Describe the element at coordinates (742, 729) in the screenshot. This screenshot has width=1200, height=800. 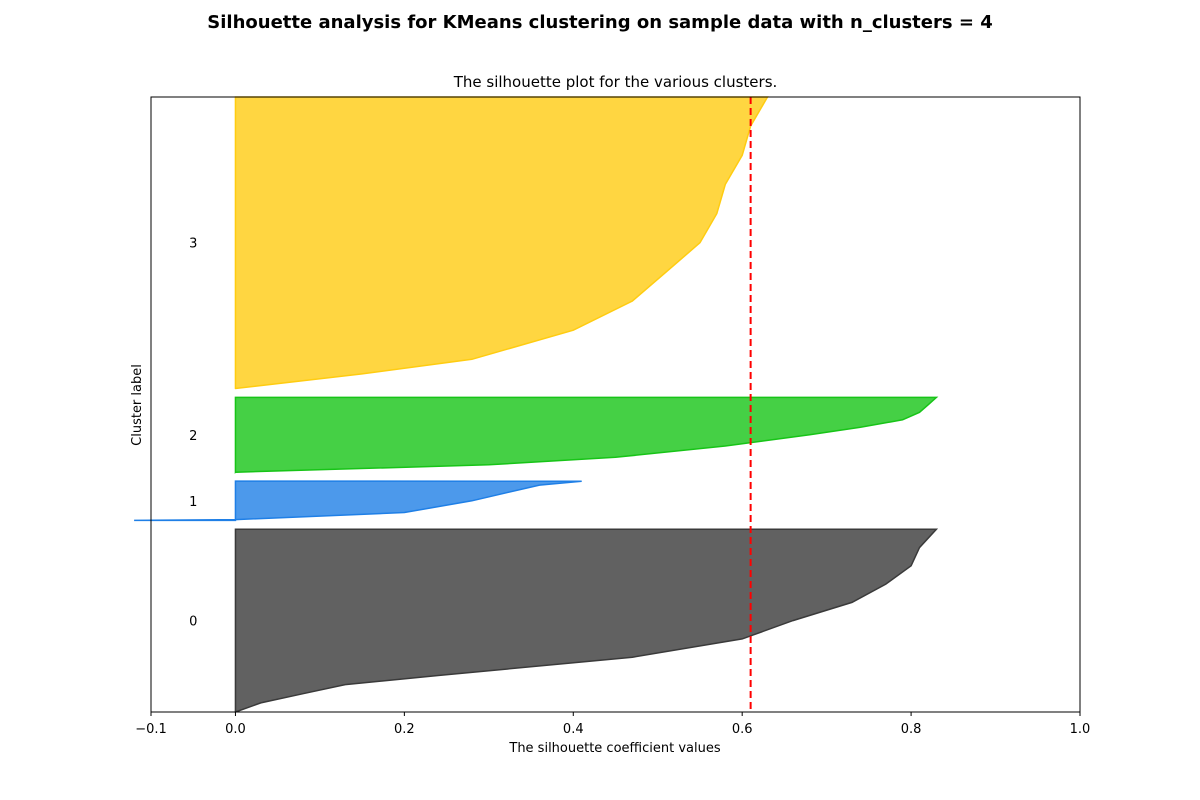
I see `x-tick-label: 0.6` at that location.